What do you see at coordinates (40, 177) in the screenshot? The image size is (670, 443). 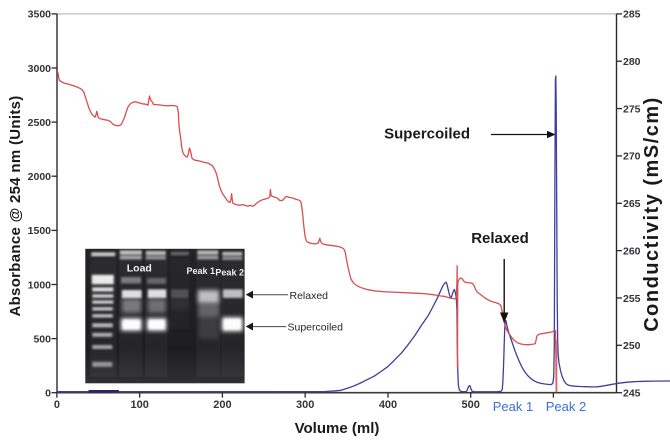 I see `svg-text: 2000` at bounding box center [40, 177].